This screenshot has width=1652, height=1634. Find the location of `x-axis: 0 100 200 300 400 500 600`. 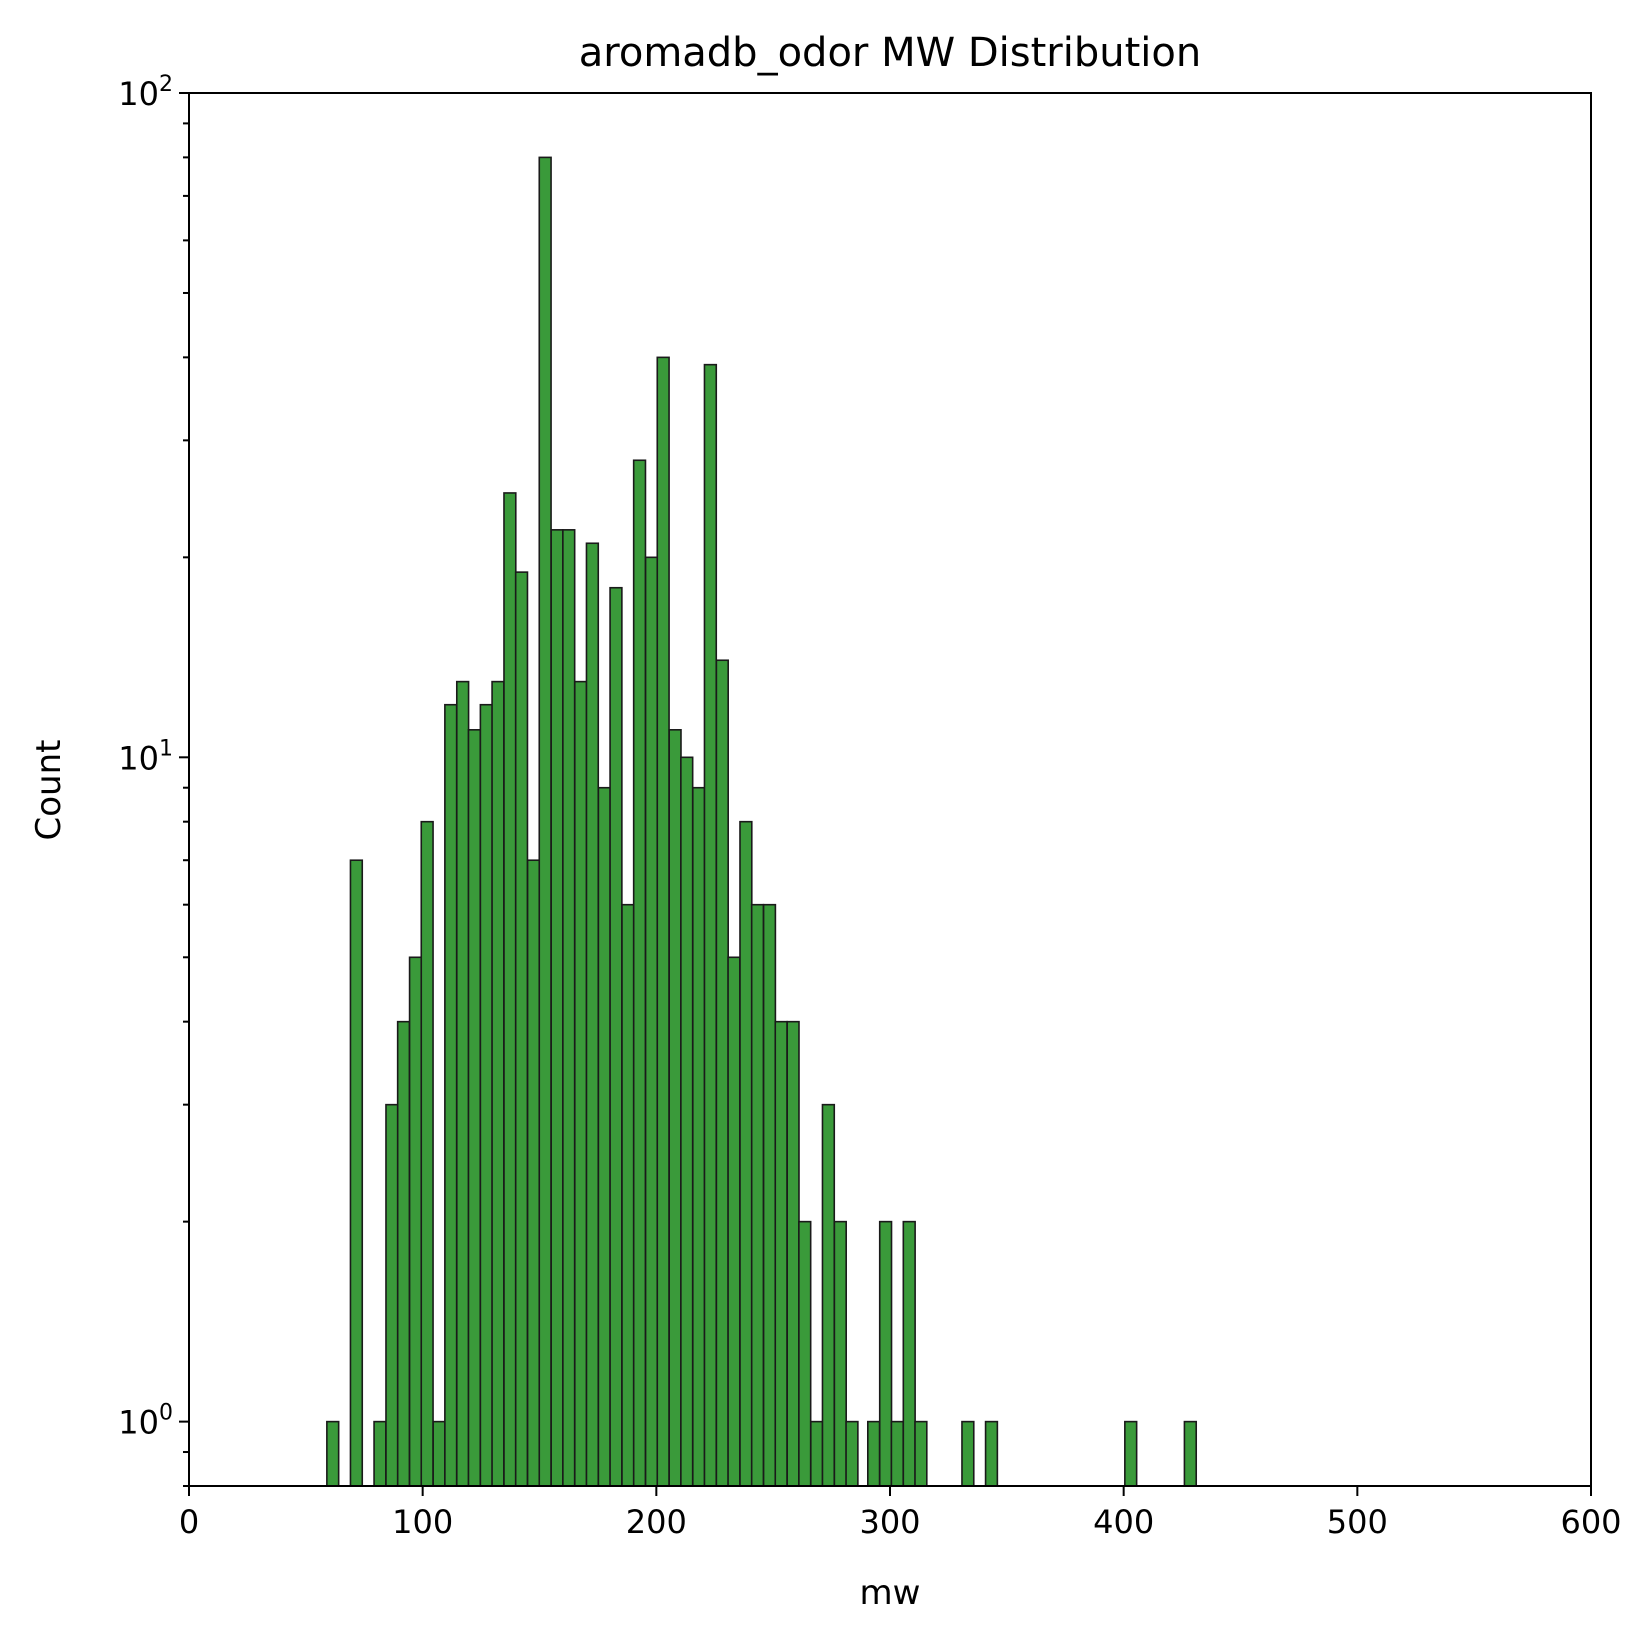

x-axis: 0 100 200 300 400 500 600 is located at coordinates (900, 1513).